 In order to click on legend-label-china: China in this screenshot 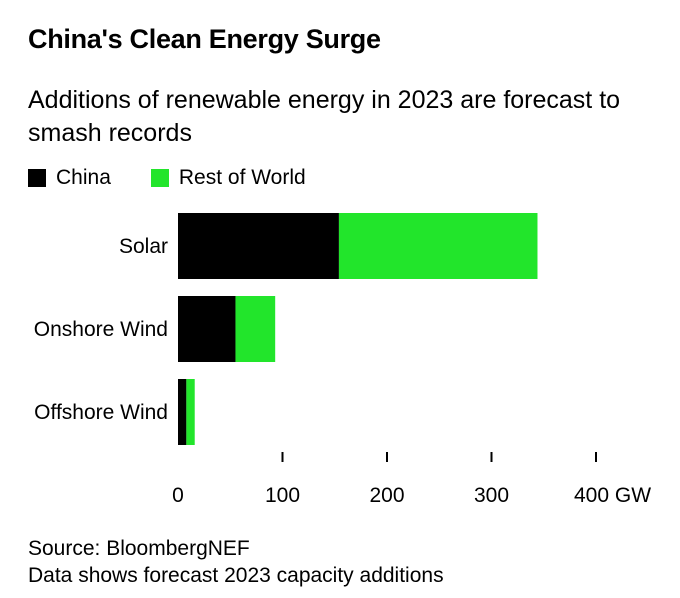, I will do `click(83, 177)`.